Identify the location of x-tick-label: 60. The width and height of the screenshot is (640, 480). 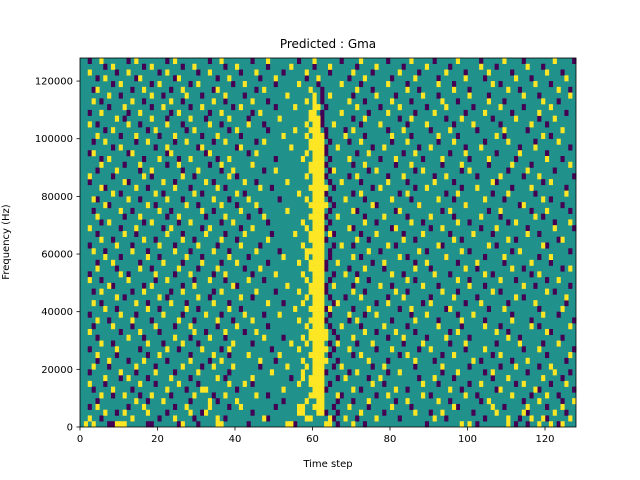
(312, 439).